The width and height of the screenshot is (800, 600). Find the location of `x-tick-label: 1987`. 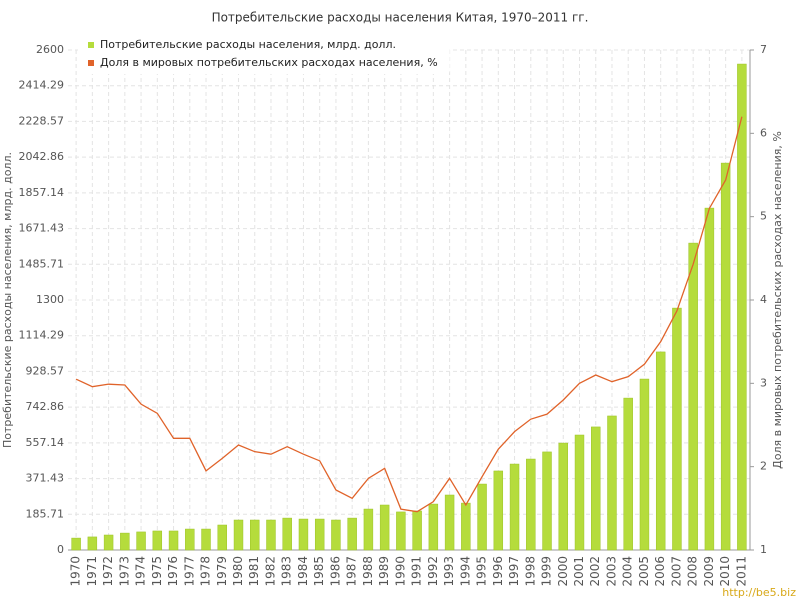

x-tick-label: 1987 is located at coordinates (352, 571).